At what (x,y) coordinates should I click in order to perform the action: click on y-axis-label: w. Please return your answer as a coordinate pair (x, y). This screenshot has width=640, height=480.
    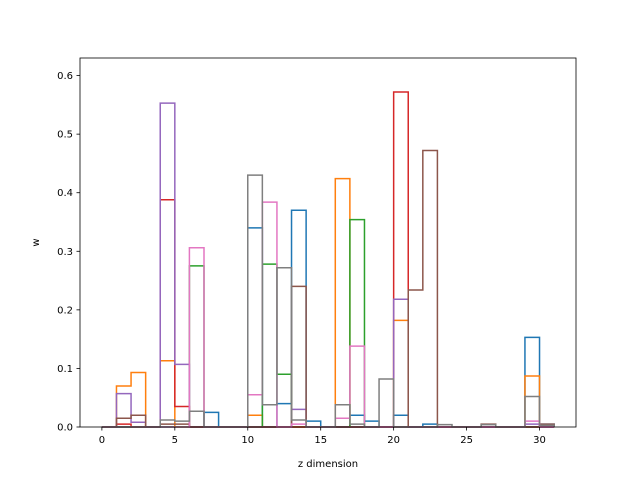
    Looking at the image, I should click on (36, 242).